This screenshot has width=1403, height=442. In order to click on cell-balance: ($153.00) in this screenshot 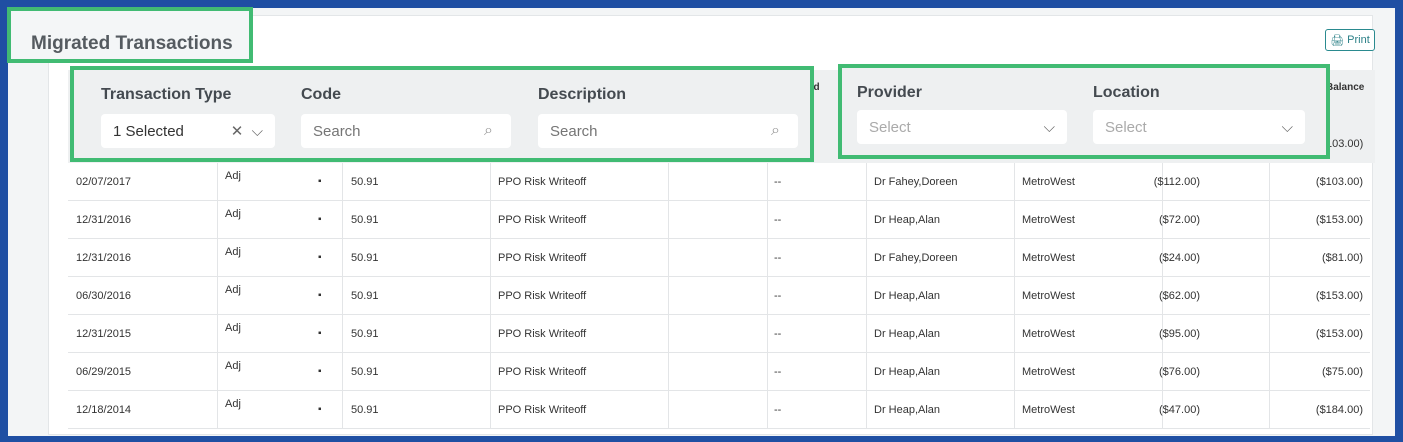, I will do `click(1339, 220)`.